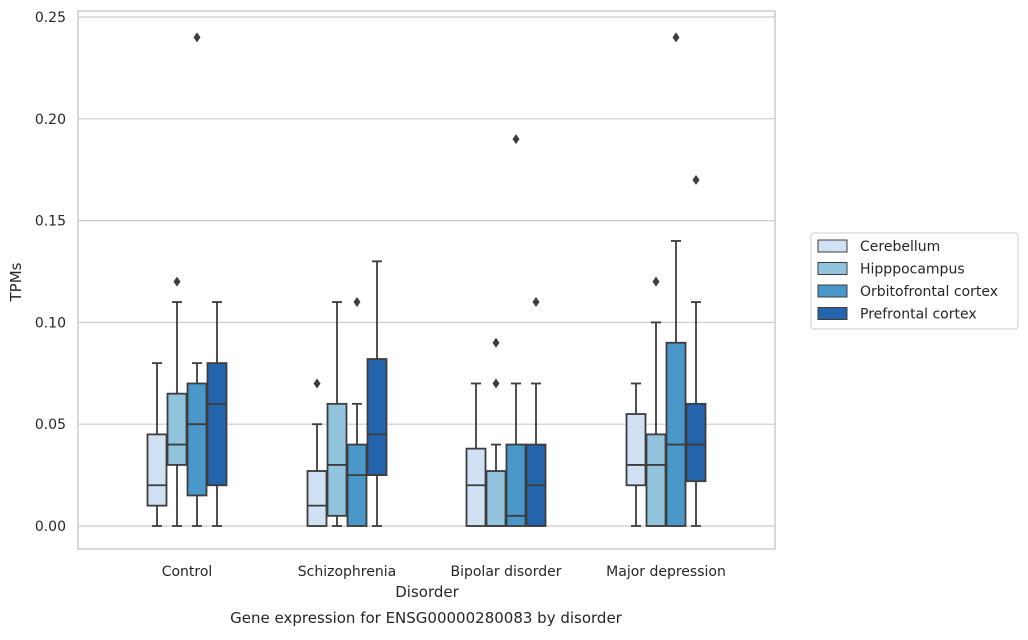 The height and width of the screenshot is (640, 1028). I want to click on x-tick-label: Control, so click(187, 572).